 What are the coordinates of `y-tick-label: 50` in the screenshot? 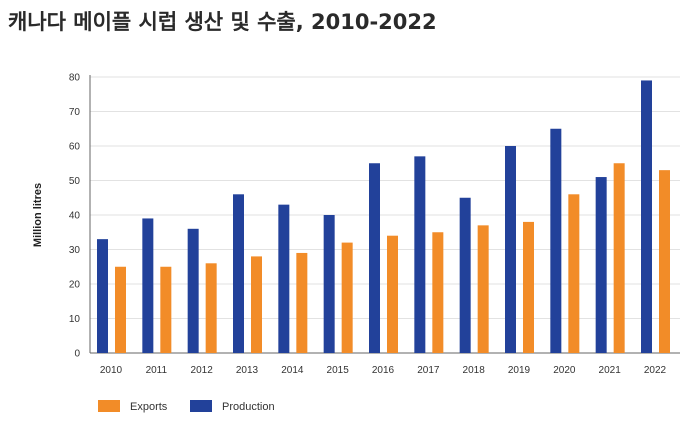 It's located at (75, 181).